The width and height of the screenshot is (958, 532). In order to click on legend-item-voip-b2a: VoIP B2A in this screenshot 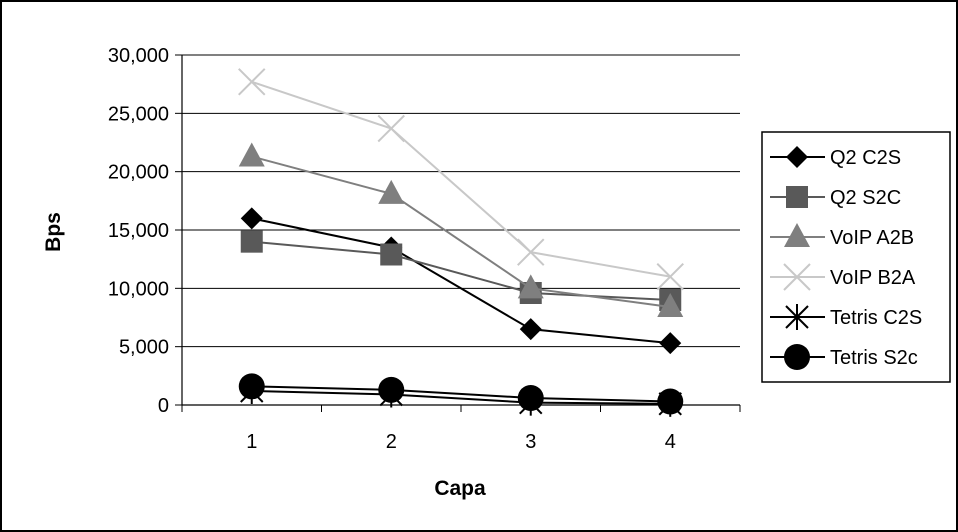, I will do `click(843, 277)`.